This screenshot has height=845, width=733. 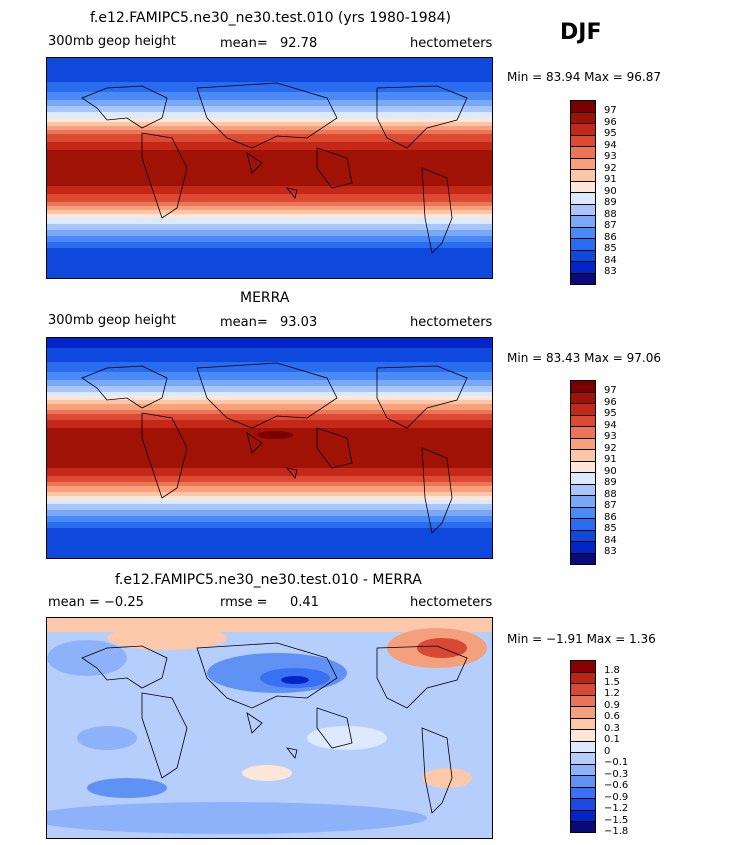 What do you see at coordinates (612, 739) in the screenshot?
I see `colorbar-label: 0.1` at bounding box center [612, 739].